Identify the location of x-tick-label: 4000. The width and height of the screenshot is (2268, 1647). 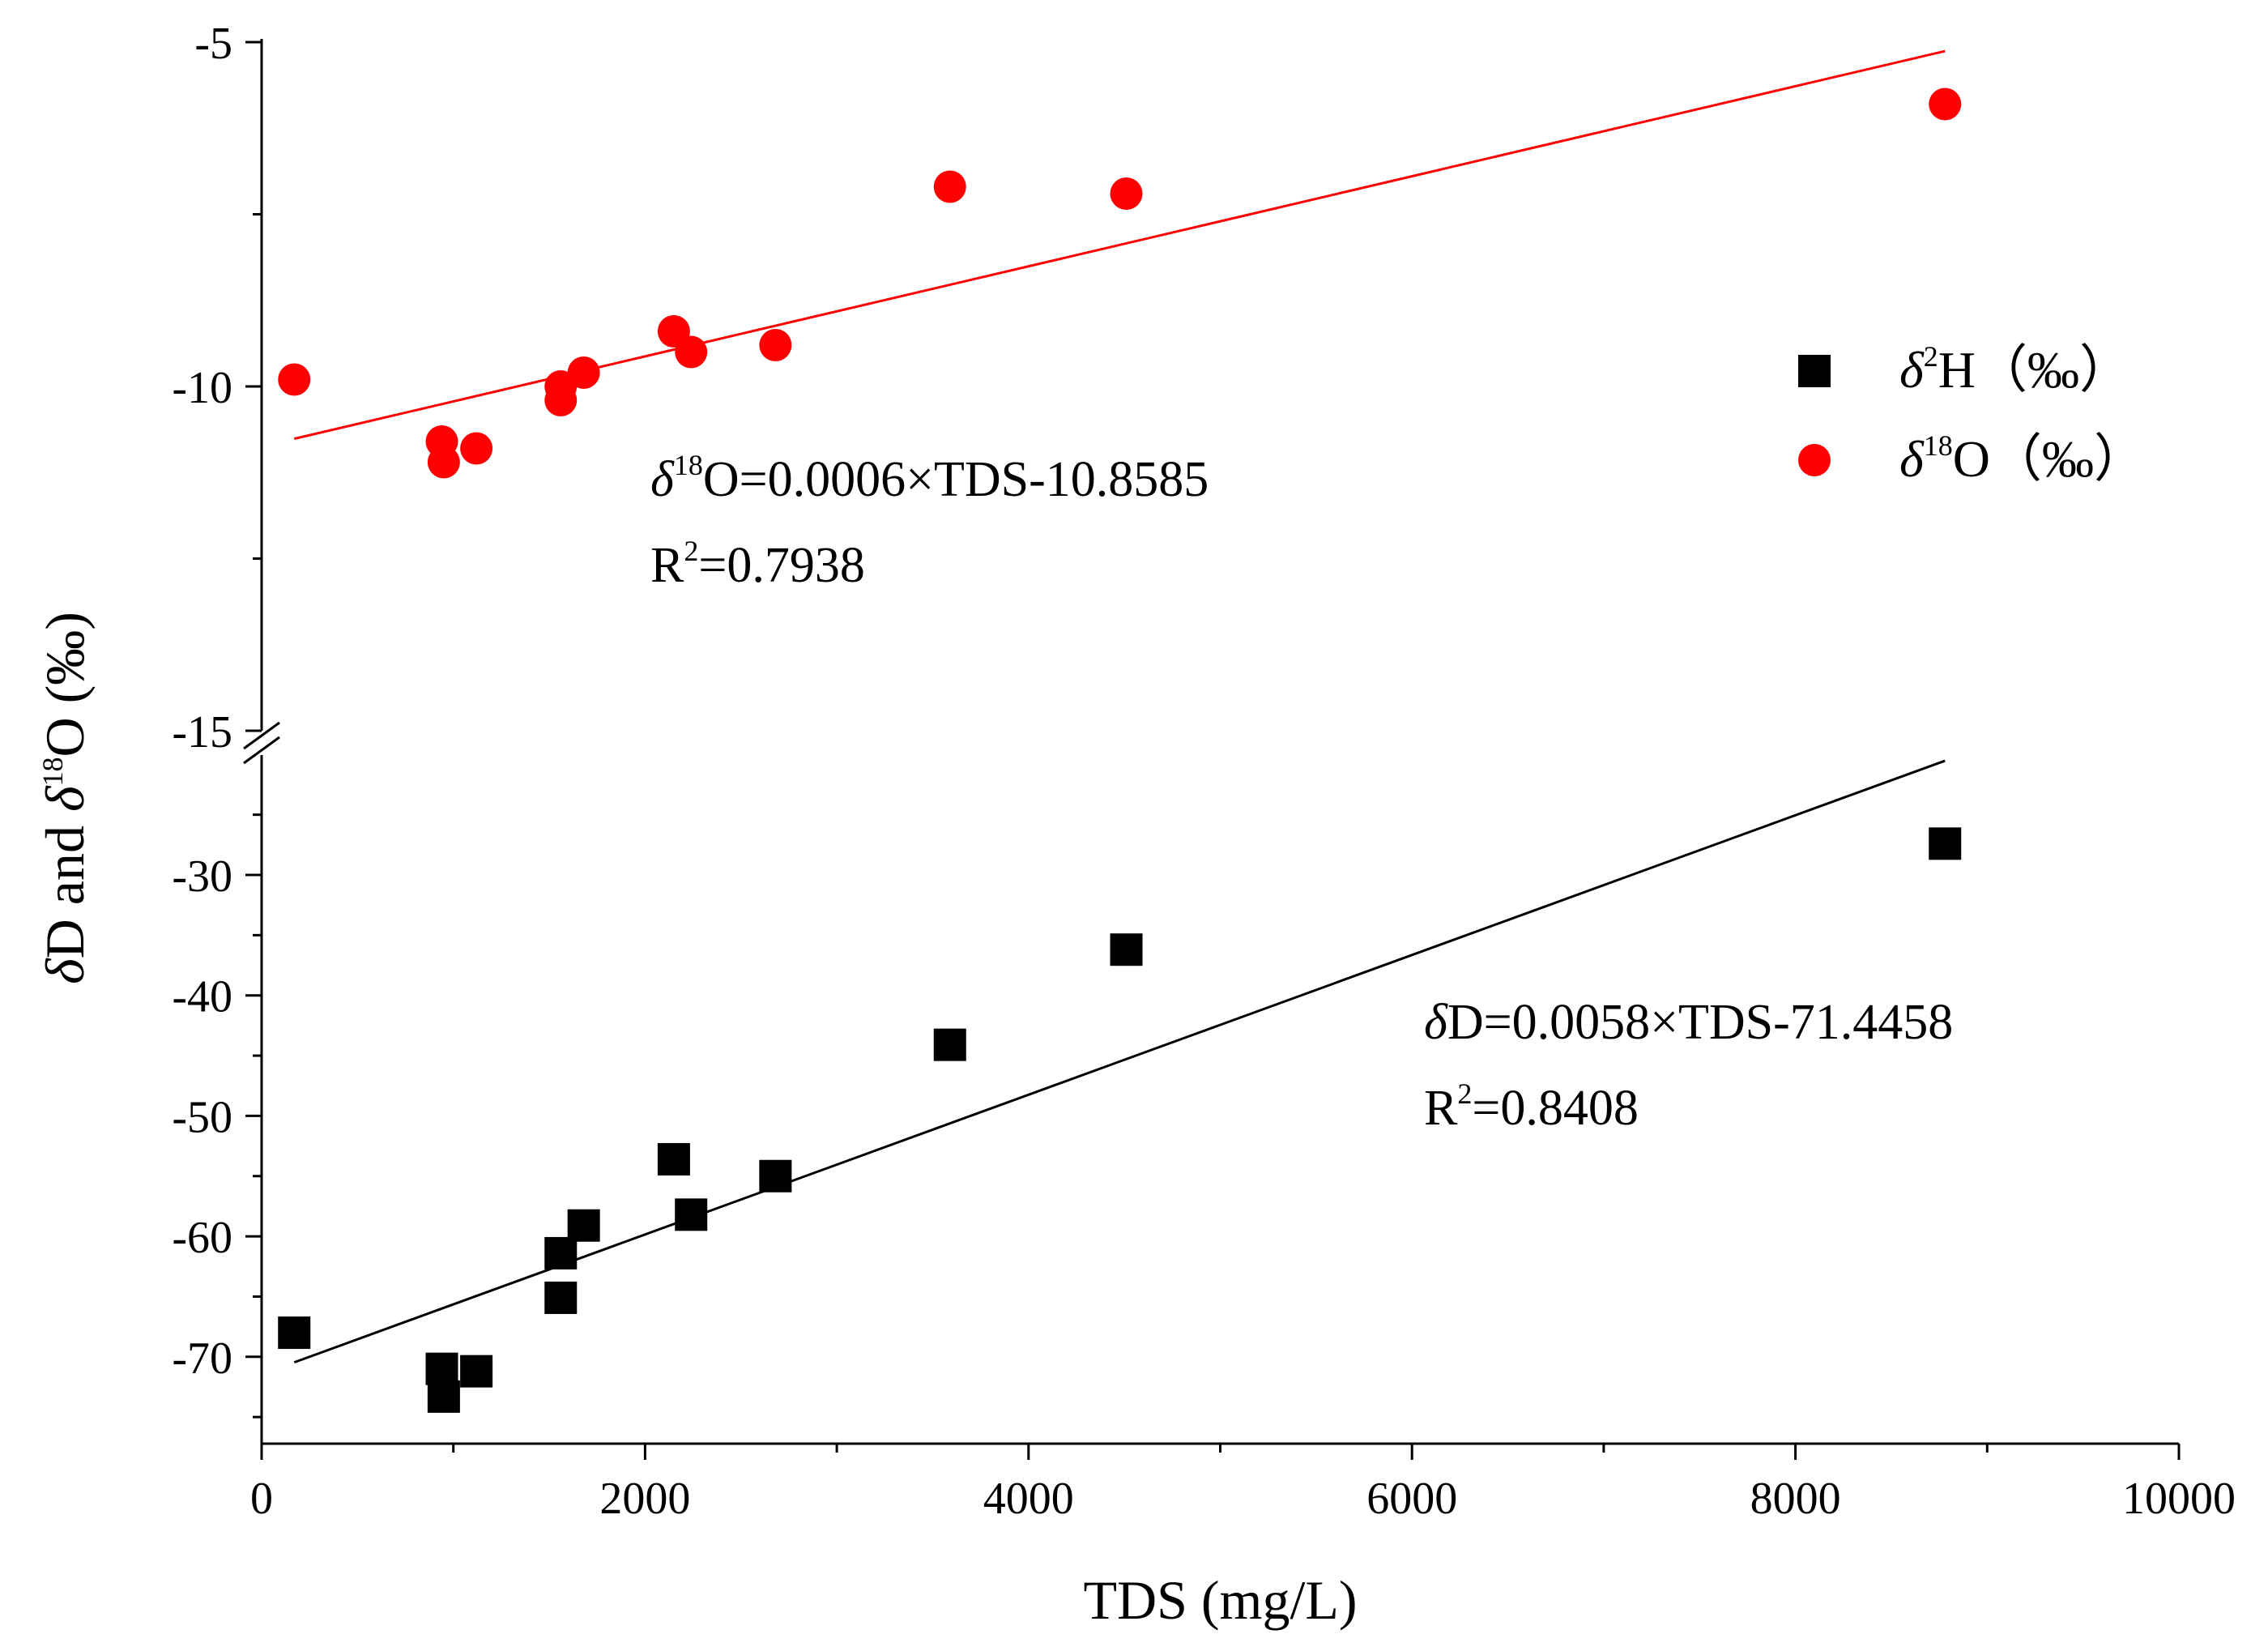
(1028, 1499).